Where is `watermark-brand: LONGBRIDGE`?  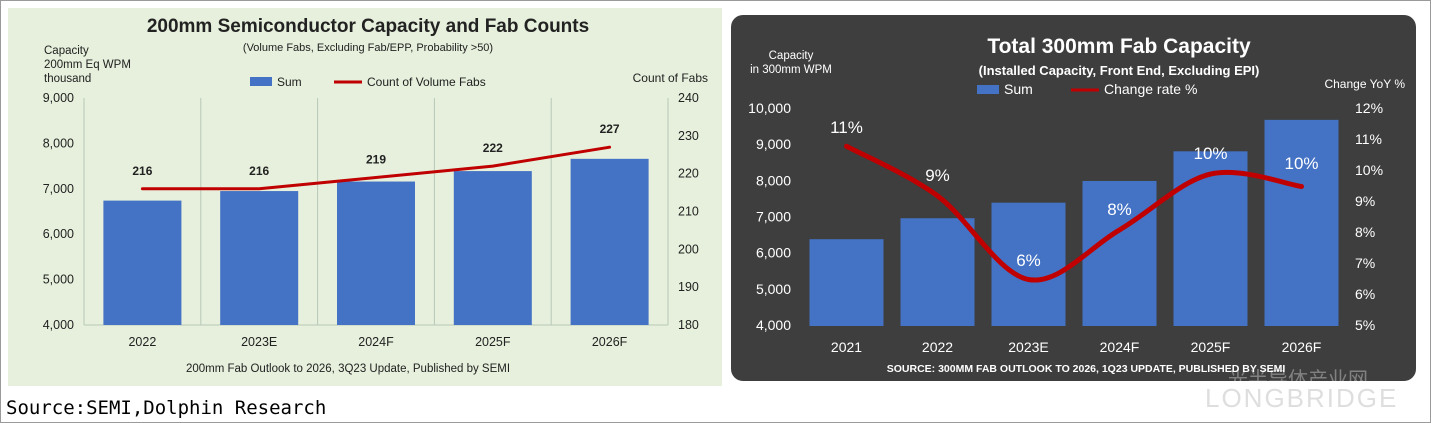 watermark-brand: LONGBRIDGE is located at coordinates (1302, 398).